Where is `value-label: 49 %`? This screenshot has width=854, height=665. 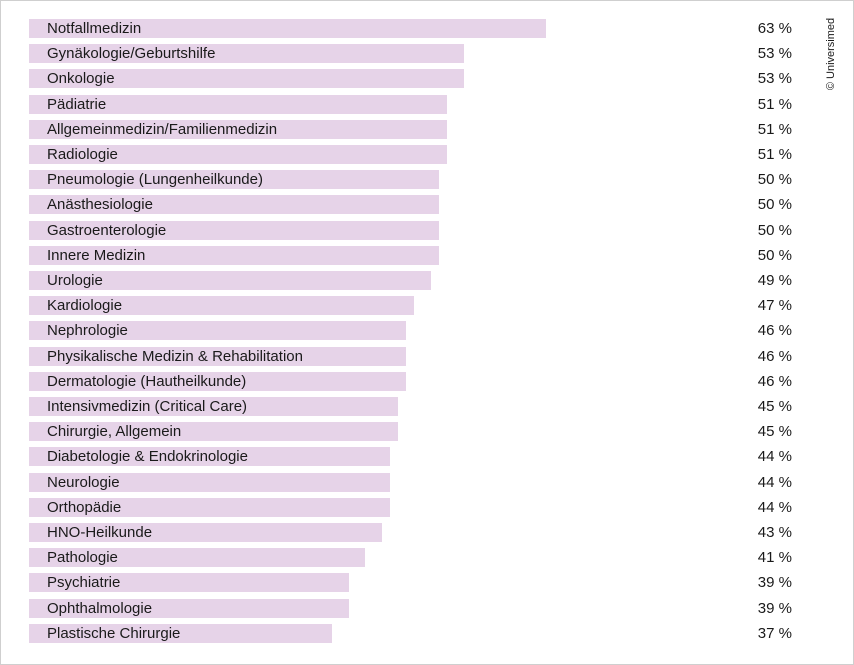 value-label: 49 % is located at coordinates (774, 280).